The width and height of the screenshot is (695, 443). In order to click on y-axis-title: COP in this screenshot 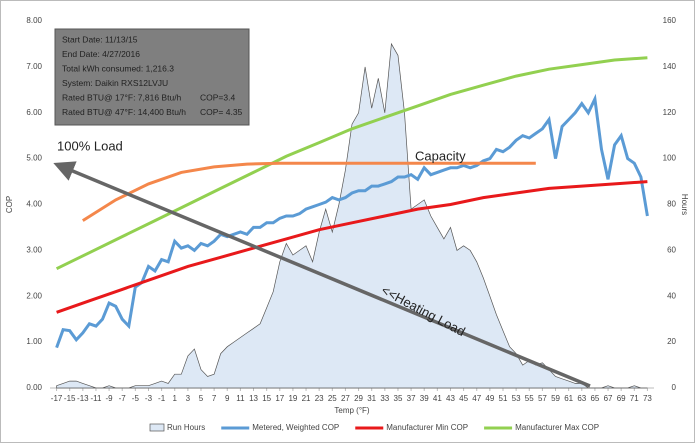, I will do `click(9, 204)`.